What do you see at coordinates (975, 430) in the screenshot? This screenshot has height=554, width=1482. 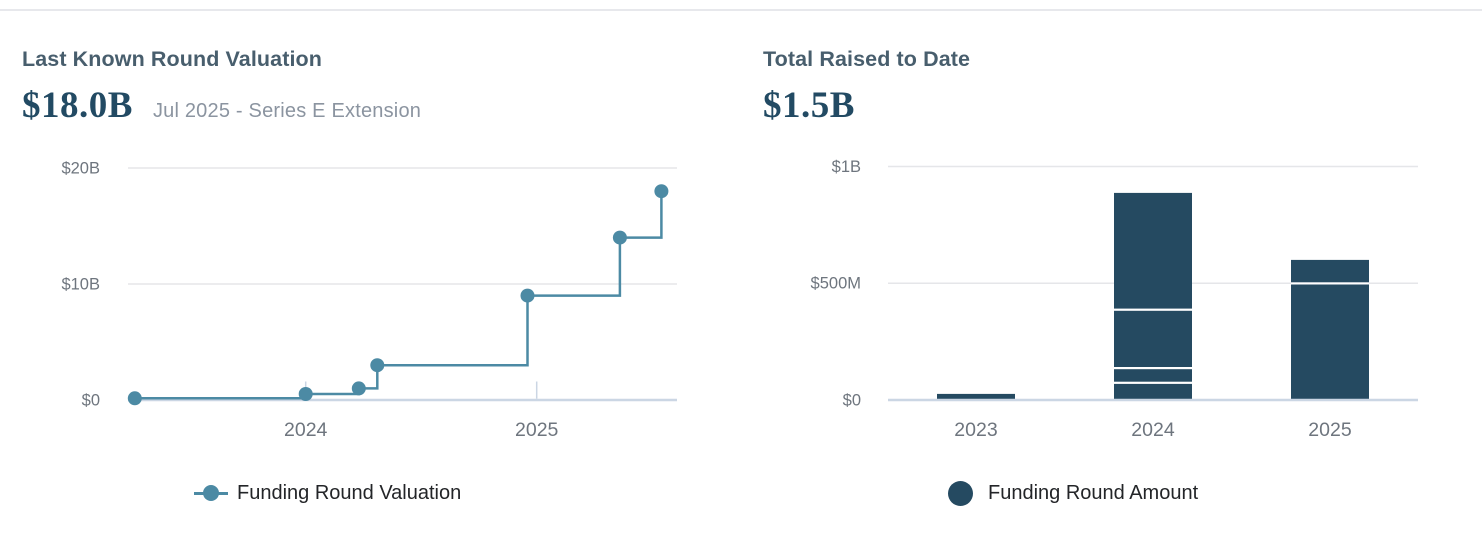 I see `svg-text: 2023` at bounding box center [975, 430].